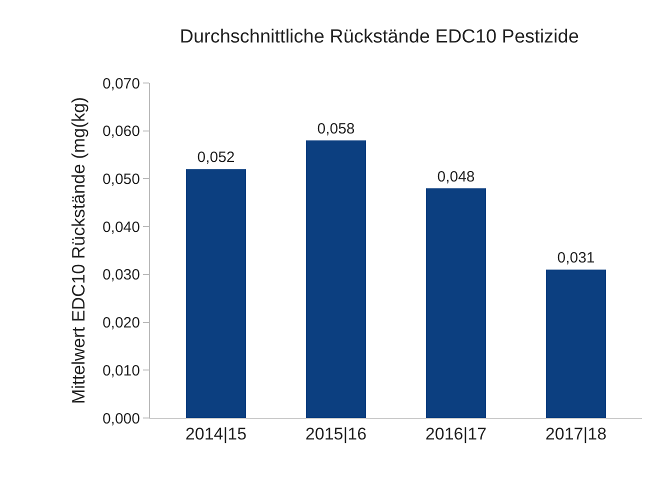 This screenshot has width=654, height=481. Describe the element at coordinates (576, 434) in the screenshot. I see `x-tick-label: 2017|18` at that location.